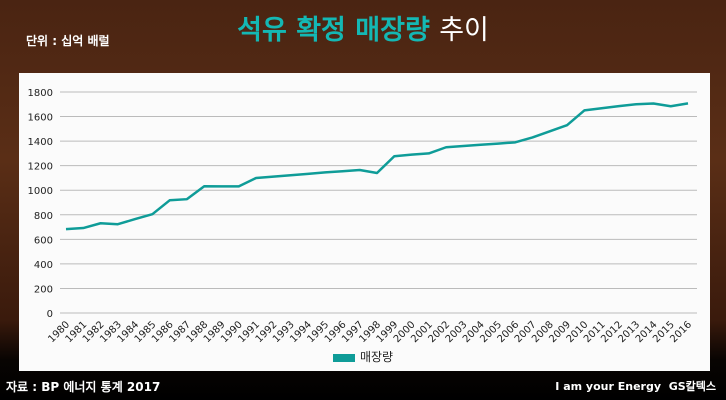  Describe the element at coordinates (40, 191) in the screenshot. I see `y-tick-label: 1000` at that location.